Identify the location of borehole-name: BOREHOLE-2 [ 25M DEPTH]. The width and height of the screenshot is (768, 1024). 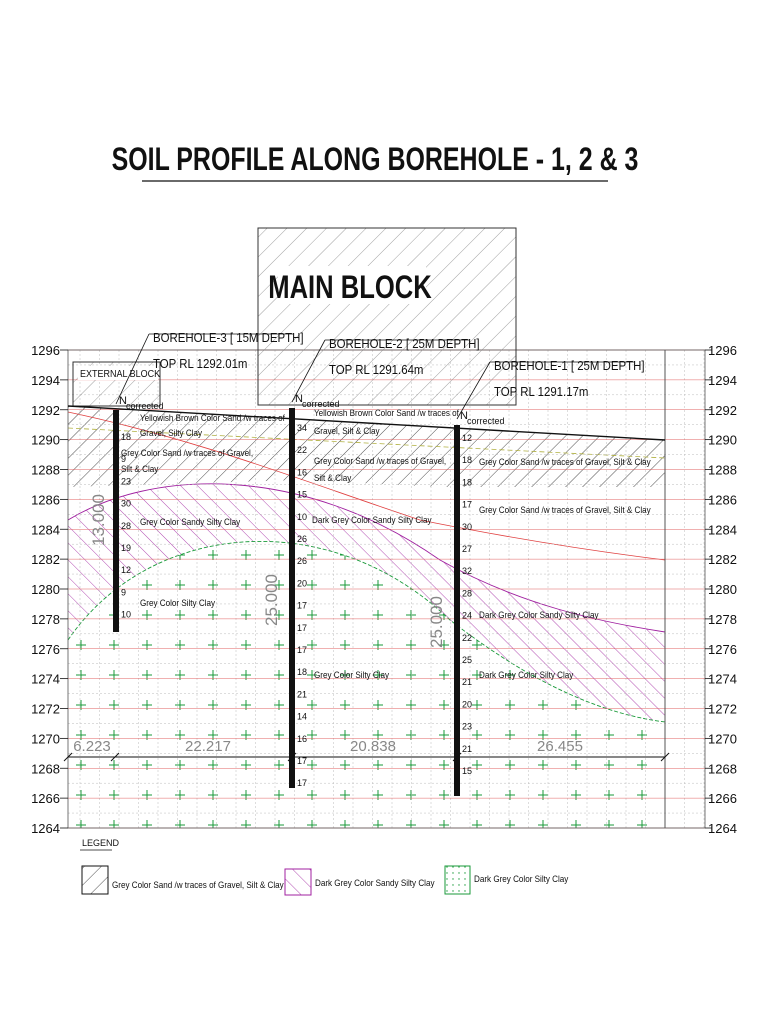
(404, 343).